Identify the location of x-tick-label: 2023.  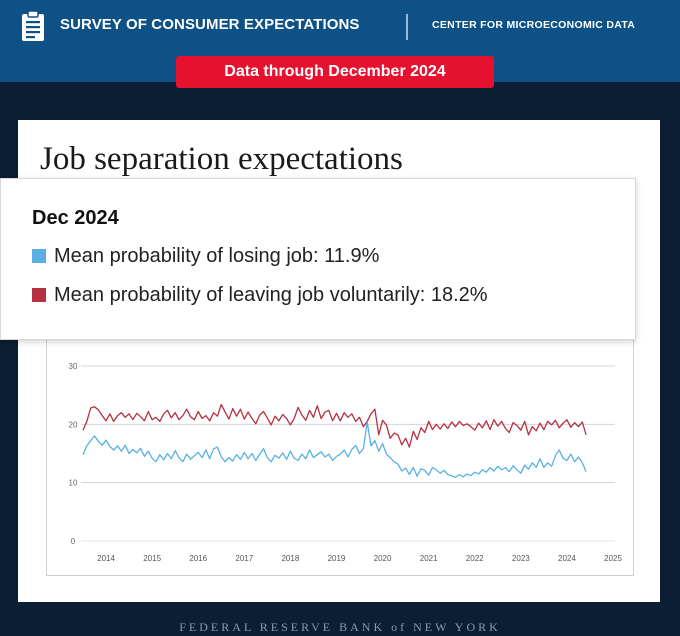
(521, 558).